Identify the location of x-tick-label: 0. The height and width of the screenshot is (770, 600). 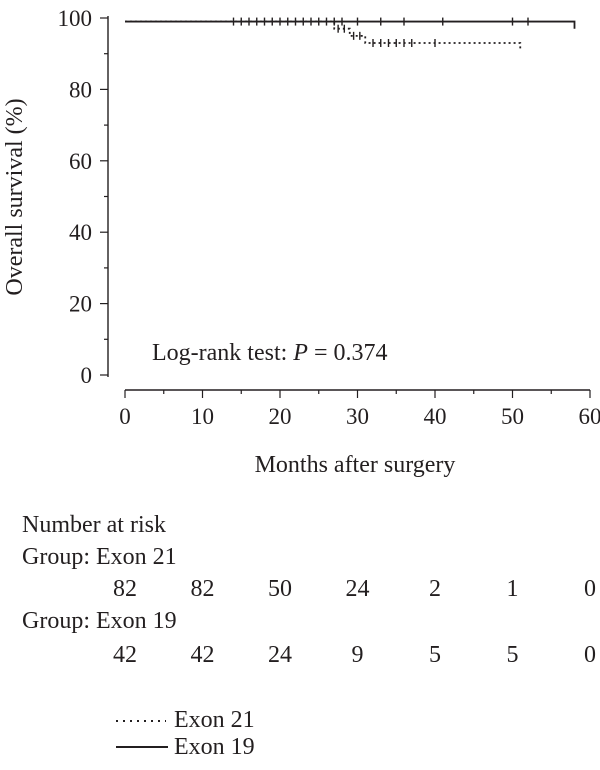
(125, 416).